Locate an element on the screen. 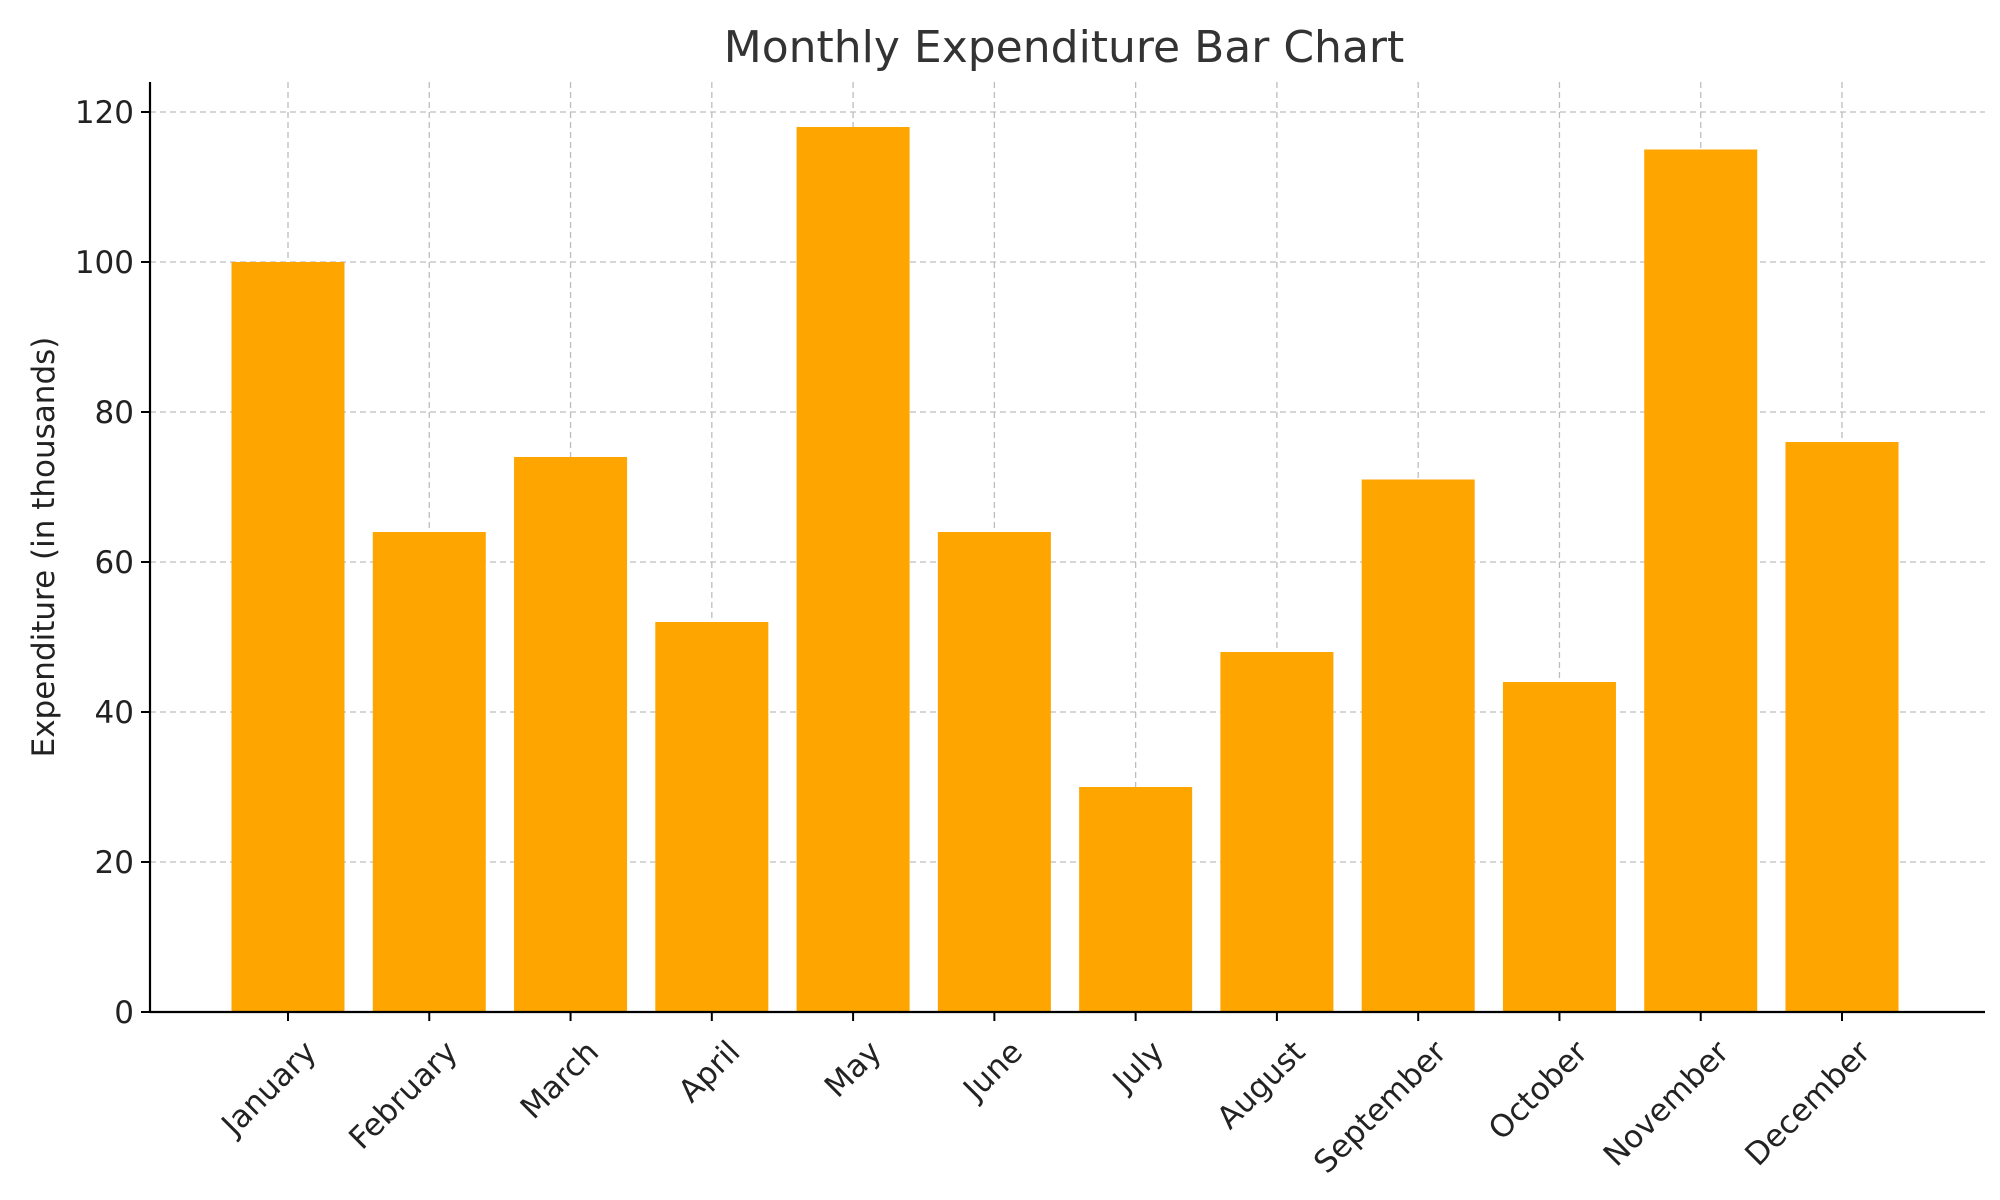  y-axis-ticks: 0 20 40 60 80 100 120 is located at coordinates (112, 563).